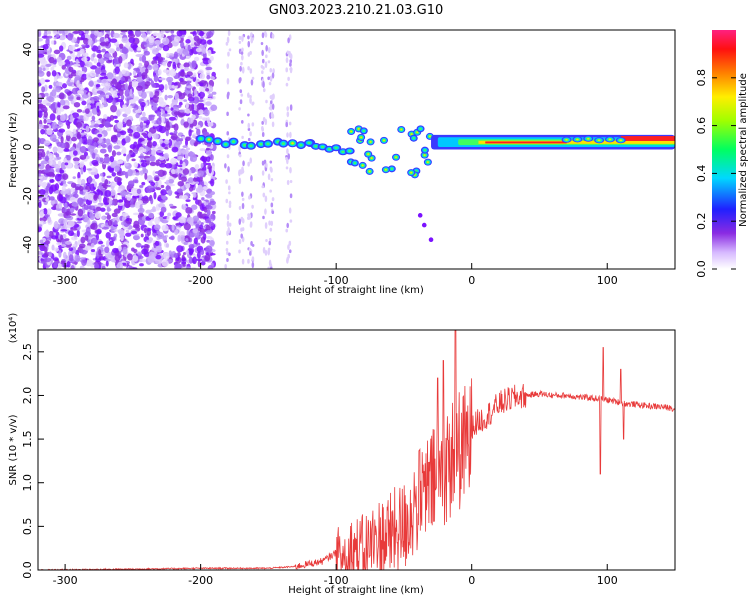 This screenshot has width=750, height=600. I want to click on spectrogram-xtick-label: -100, so click(336, 280).